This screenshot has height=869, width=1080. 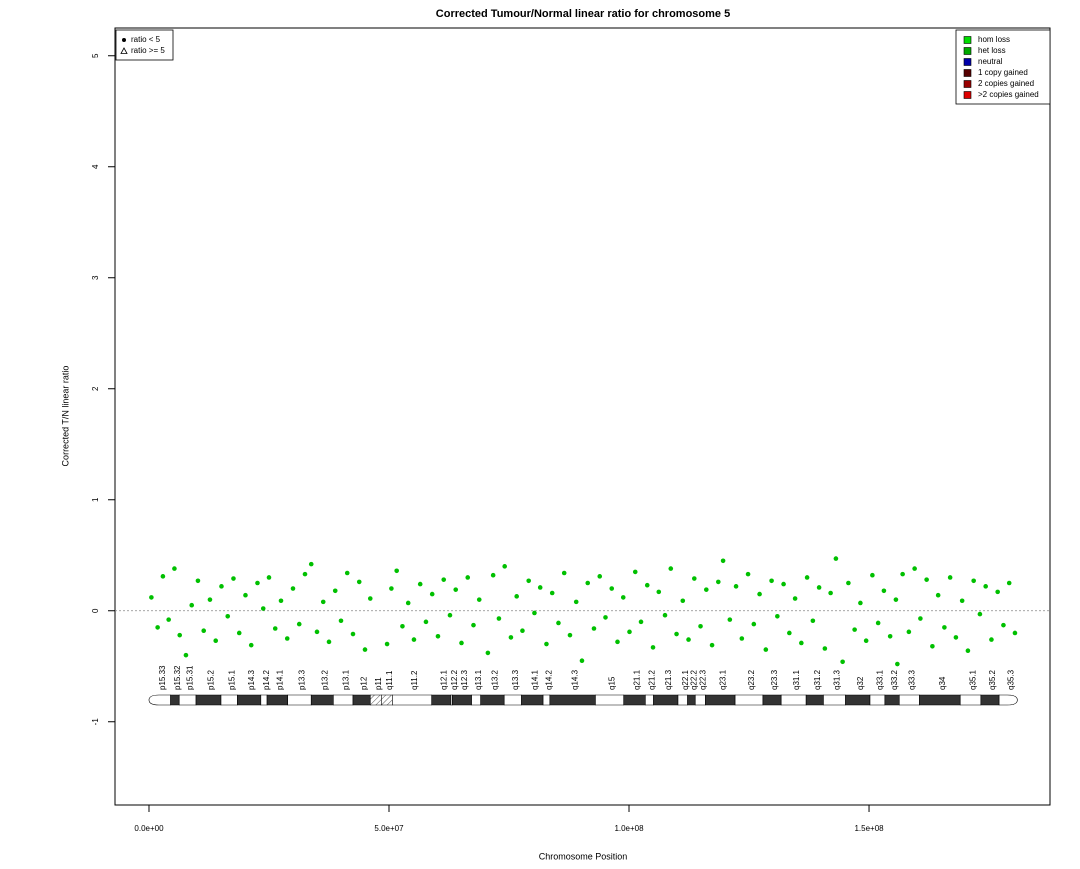 What do you see at coordinates (629, 828) in the screenshot?
I see `x-tick-label: 1.0e+08` at bounding box center [629, 828].